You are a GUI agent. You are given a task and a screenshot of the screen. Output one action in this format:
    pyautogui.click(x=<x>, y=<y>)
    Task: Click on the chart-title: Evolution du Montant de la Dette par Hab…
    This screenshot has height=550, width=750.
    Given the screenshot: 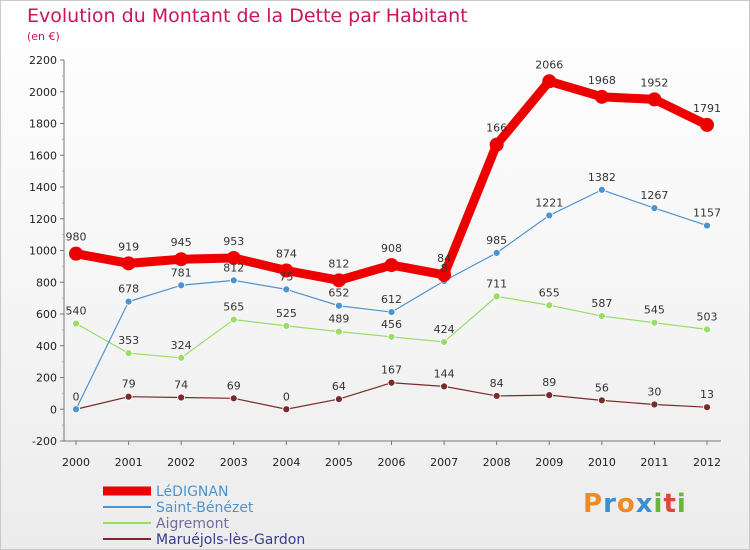 What is the action you would take?
    pyautogui.click(x=247, y=16)
    